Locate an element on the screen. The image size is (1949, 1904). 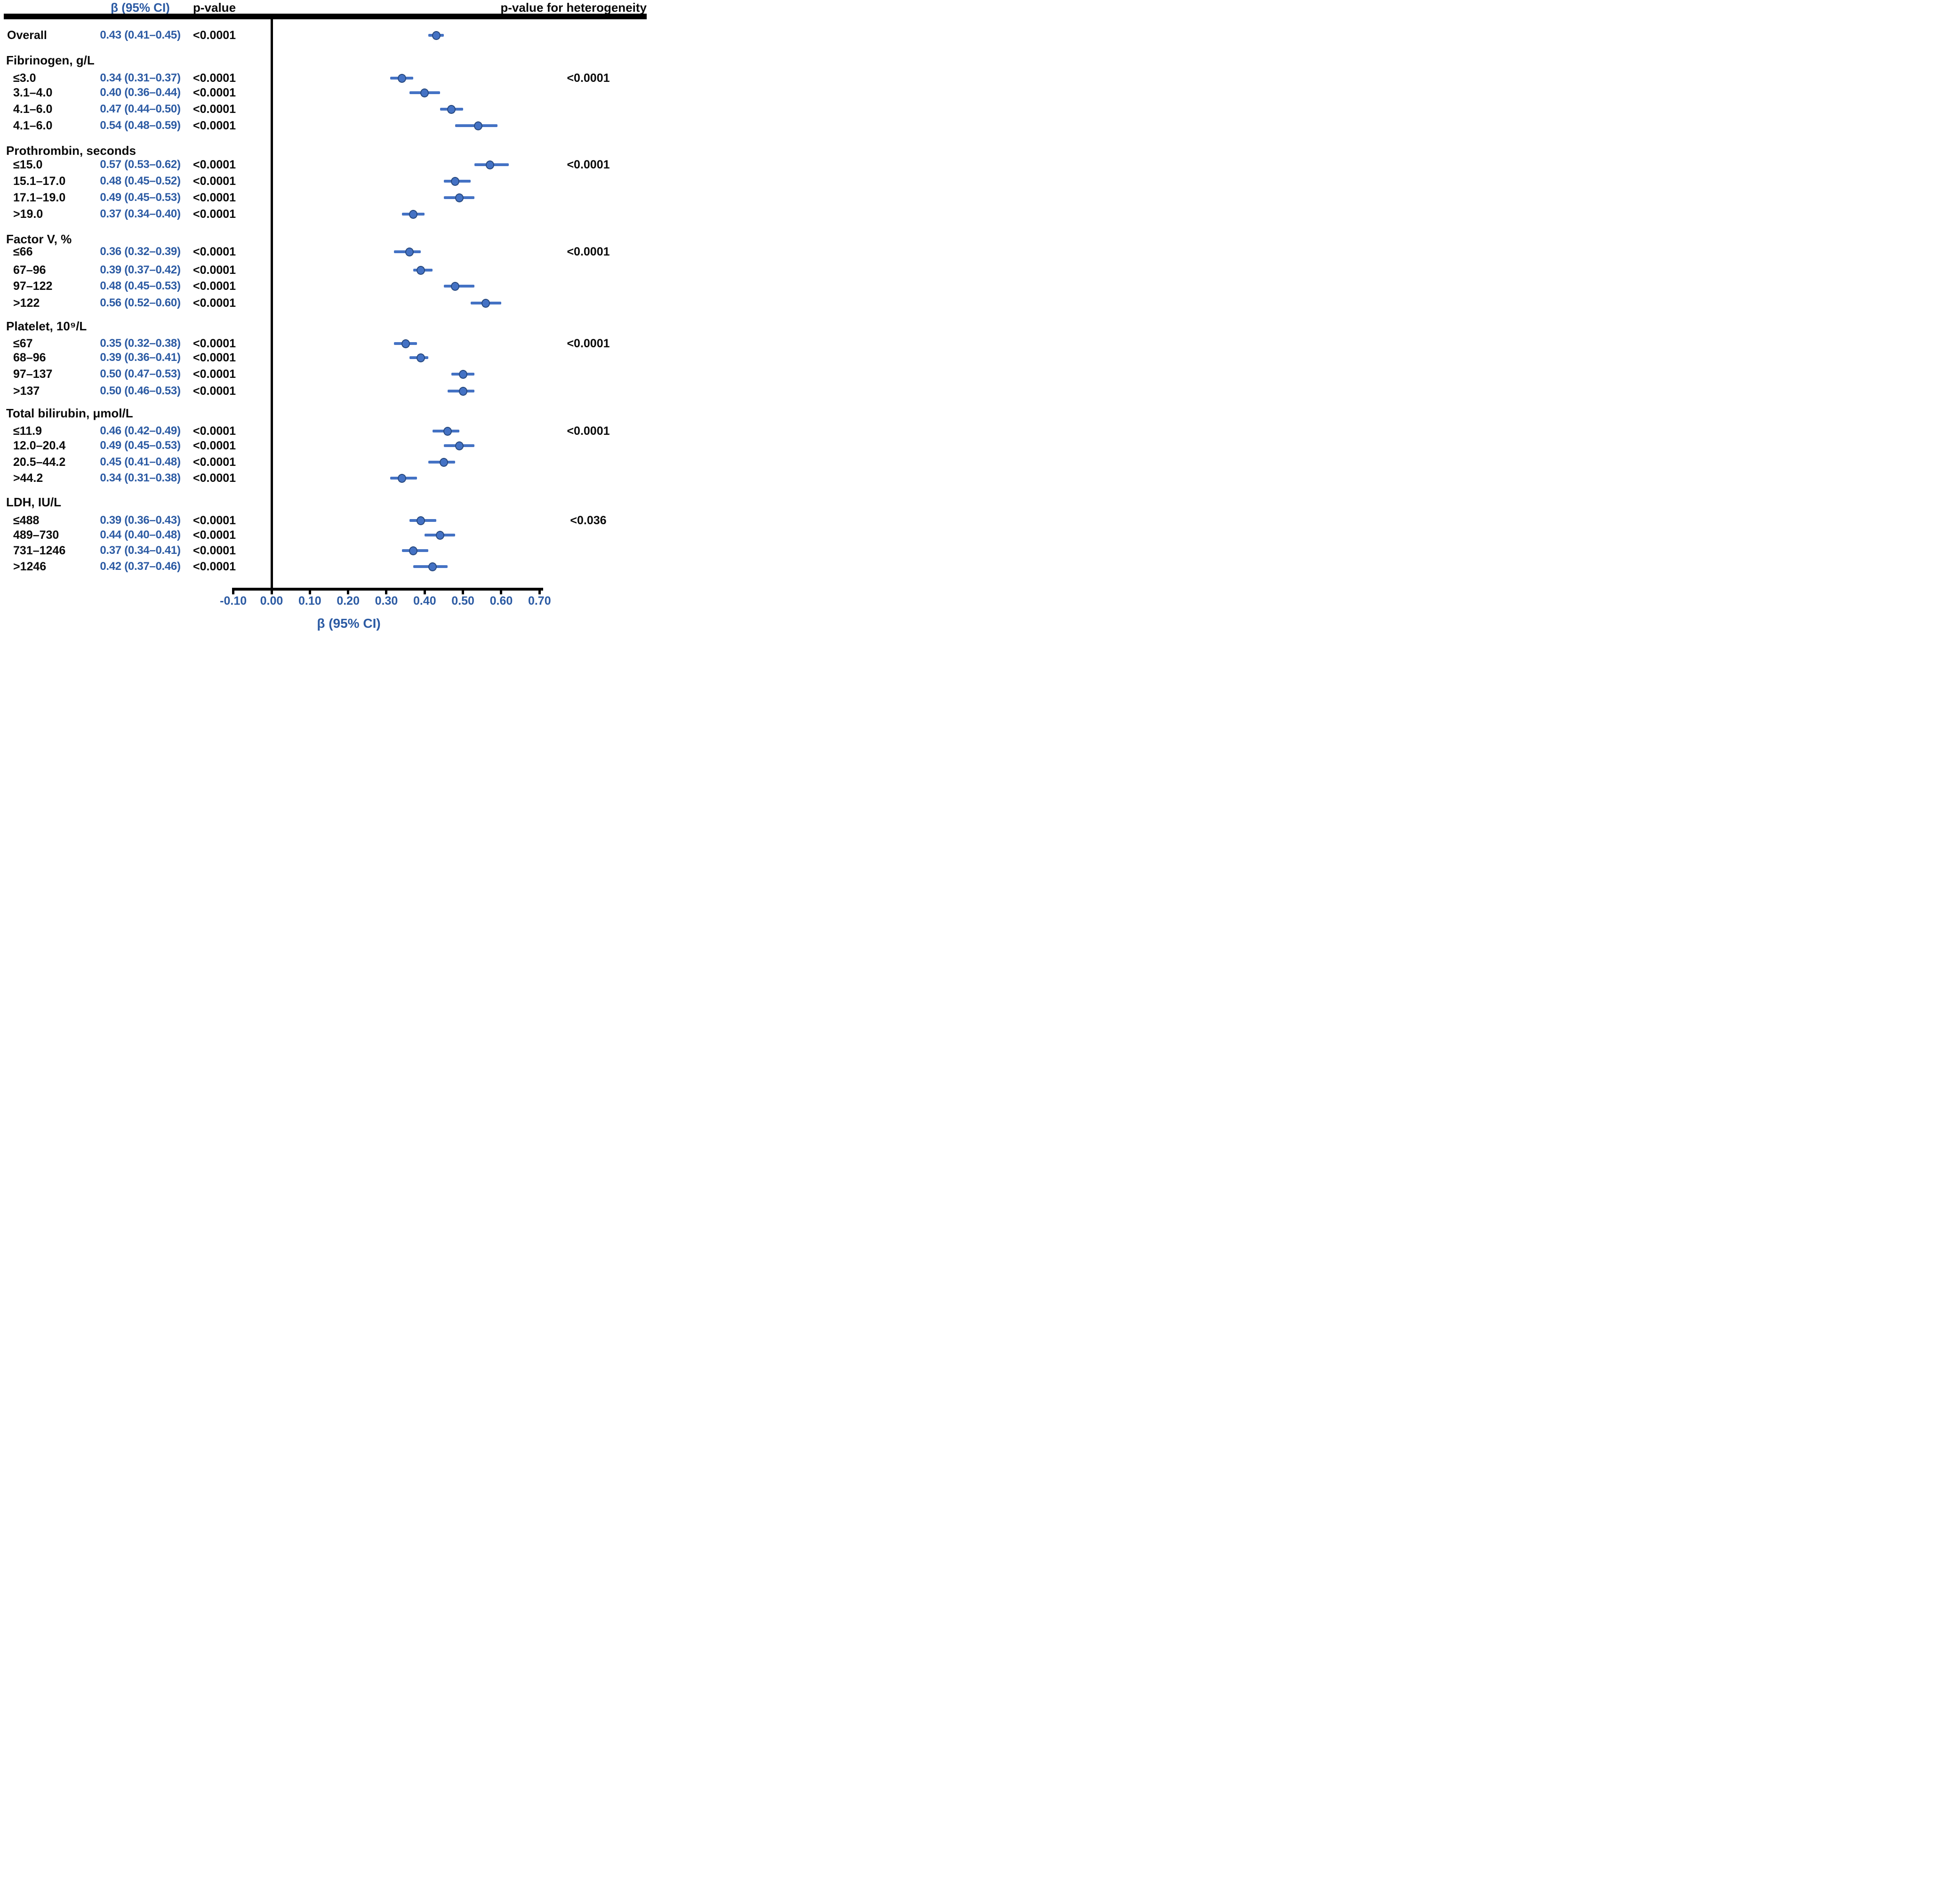
axis-tick-label: 0.50 is located at coordinates (462, 601).